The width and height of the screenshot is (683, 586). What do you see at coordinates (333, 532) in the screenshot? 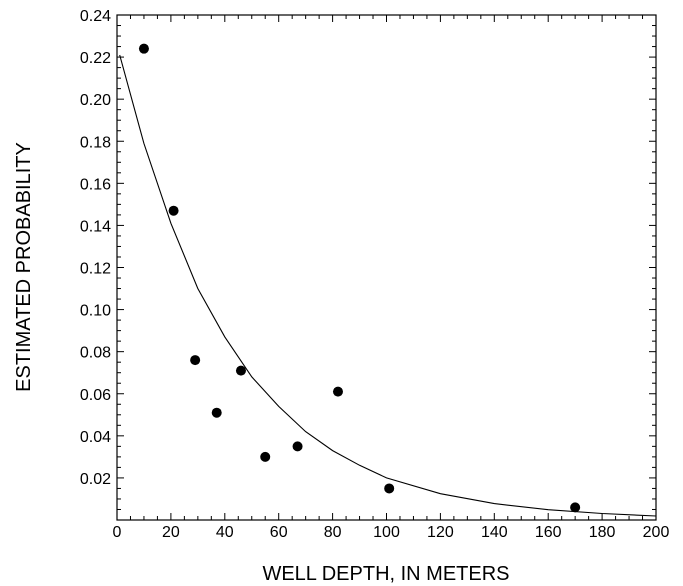
I see `x-tick-label: 80` at bounding box center [333, 532].